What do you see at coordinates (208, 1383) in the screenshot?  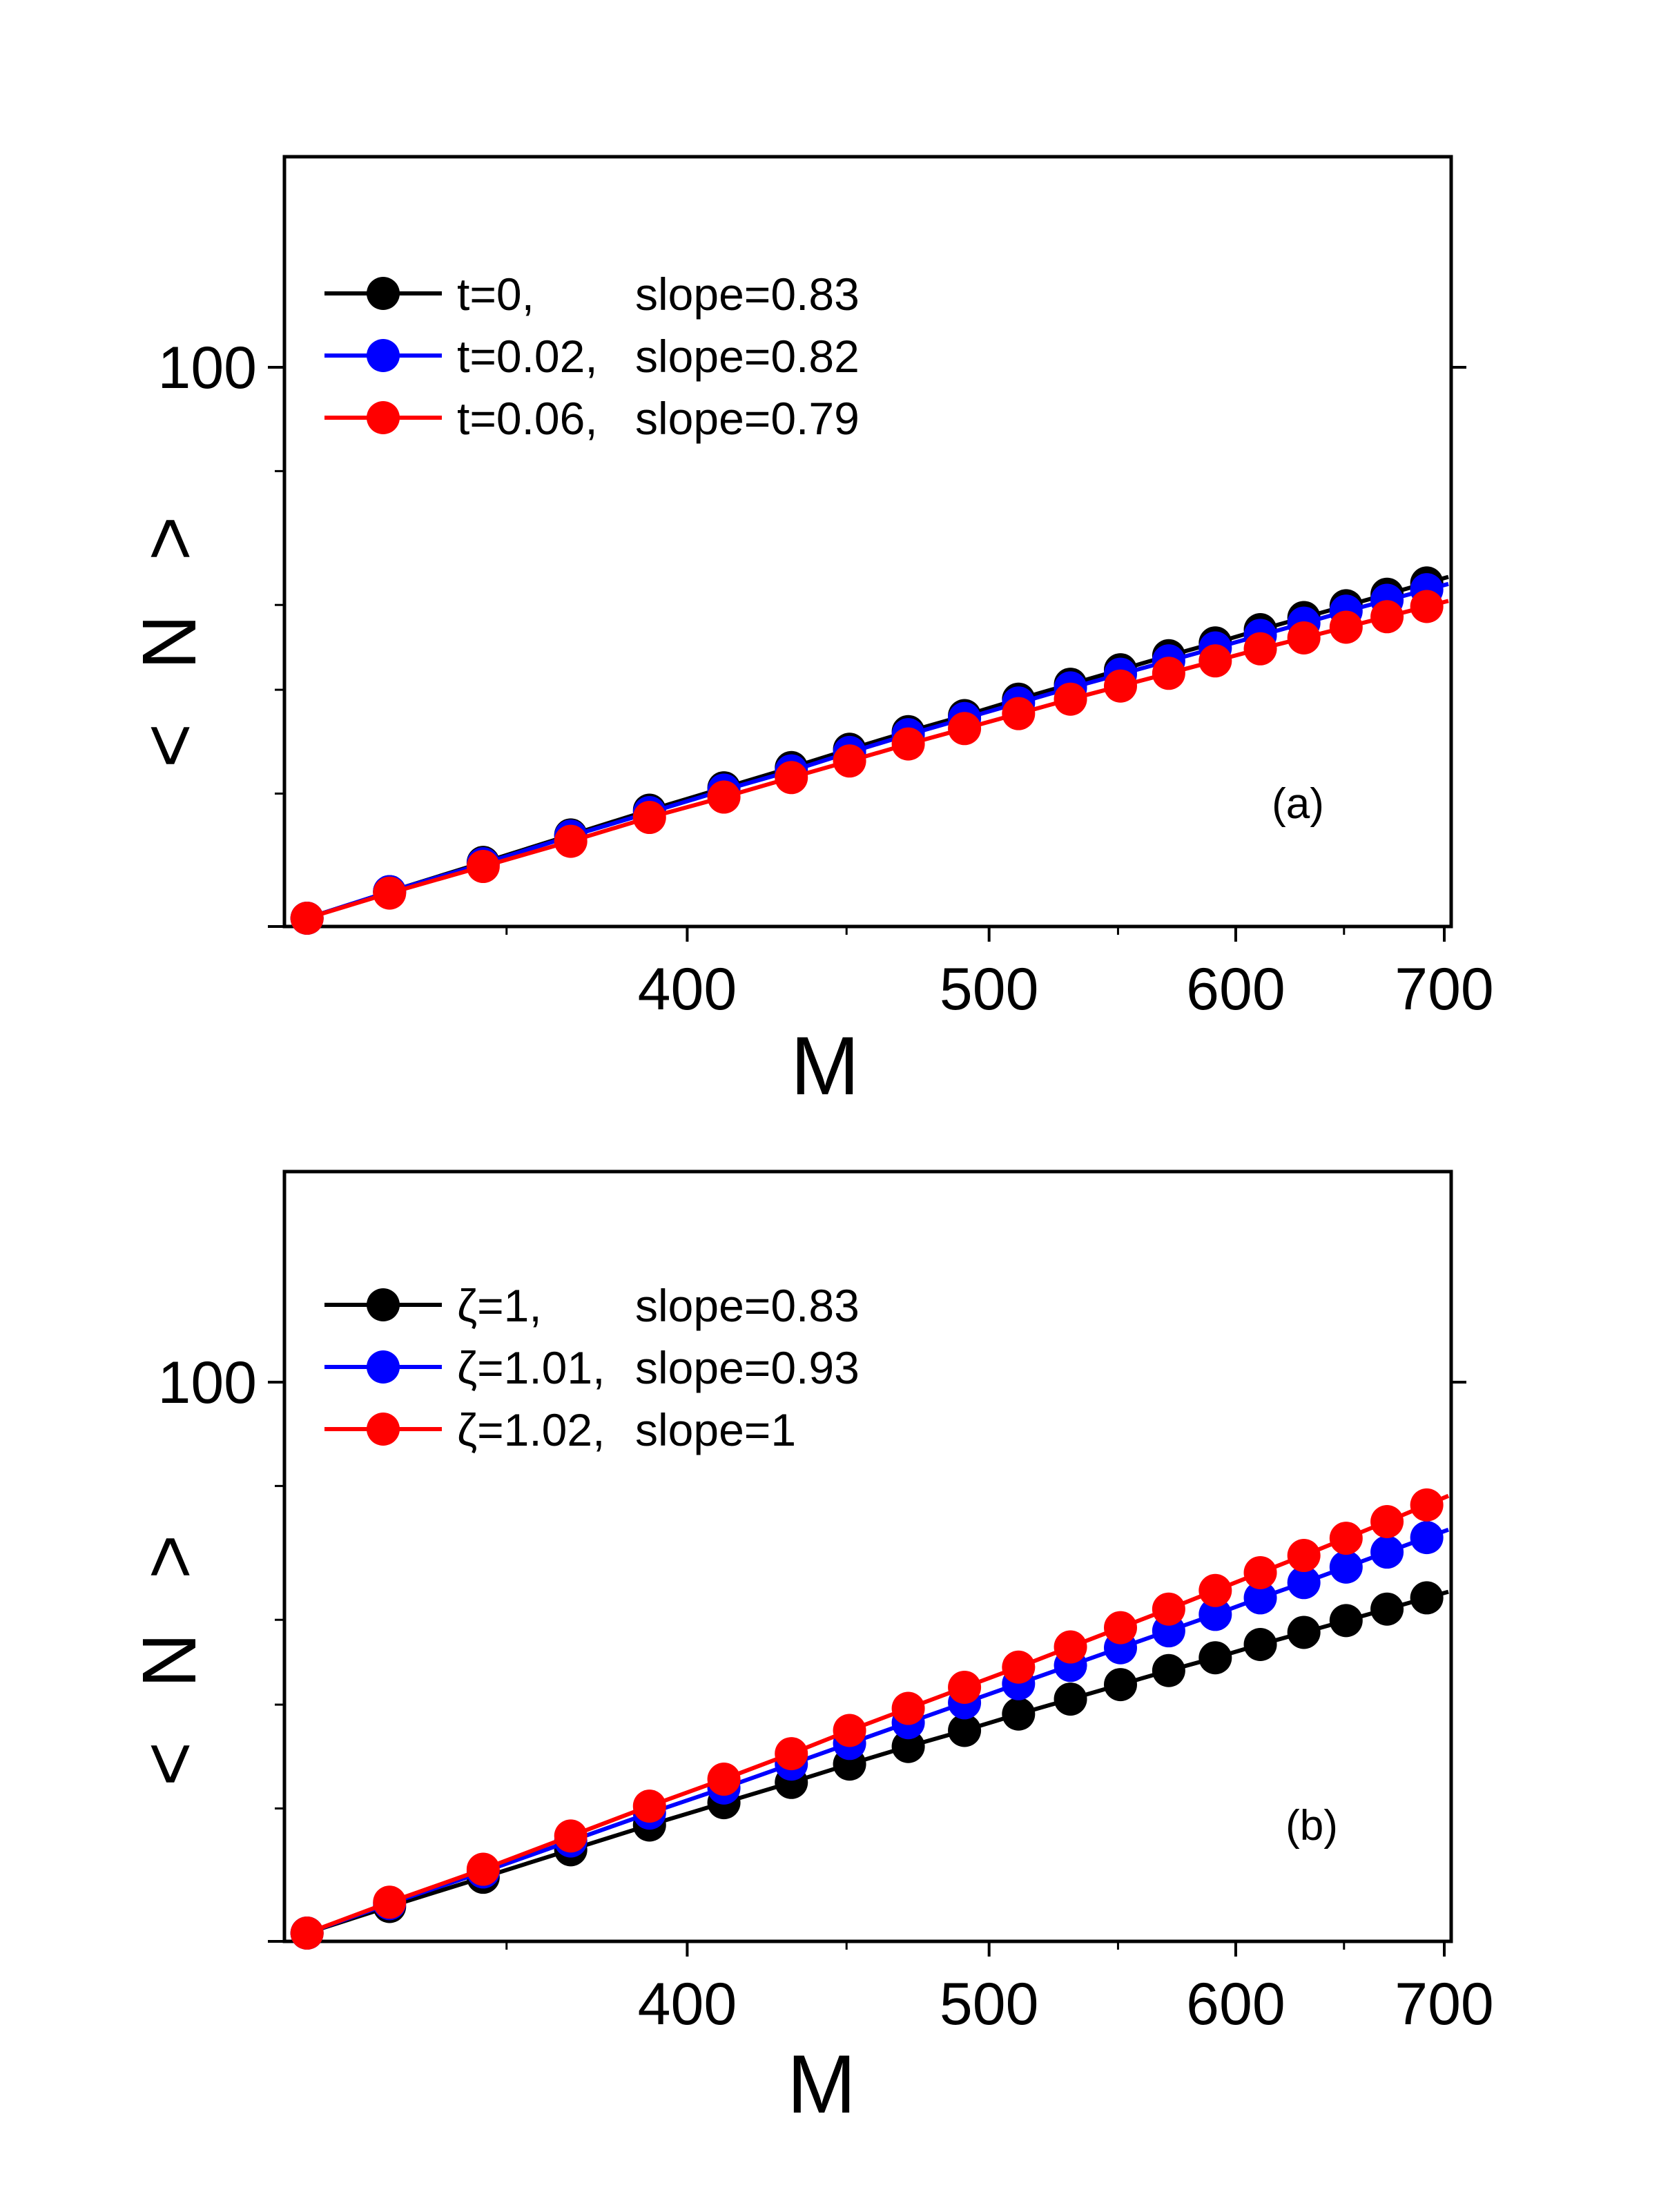 I see `y-tick-label: 100` at bounding box center [208, 1383].